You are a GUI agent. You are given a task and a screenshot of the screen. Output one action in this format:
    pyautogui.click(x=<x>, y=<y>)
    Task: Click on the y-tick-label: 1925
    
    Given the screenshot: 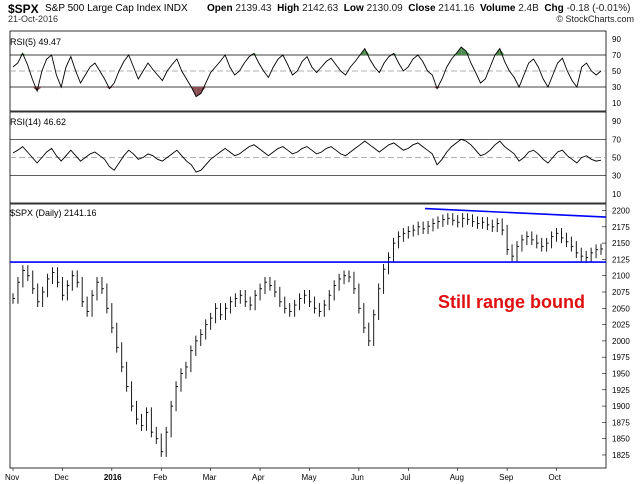 What is the action you would take?
    pyautogui.click(x=621, y=390)
    